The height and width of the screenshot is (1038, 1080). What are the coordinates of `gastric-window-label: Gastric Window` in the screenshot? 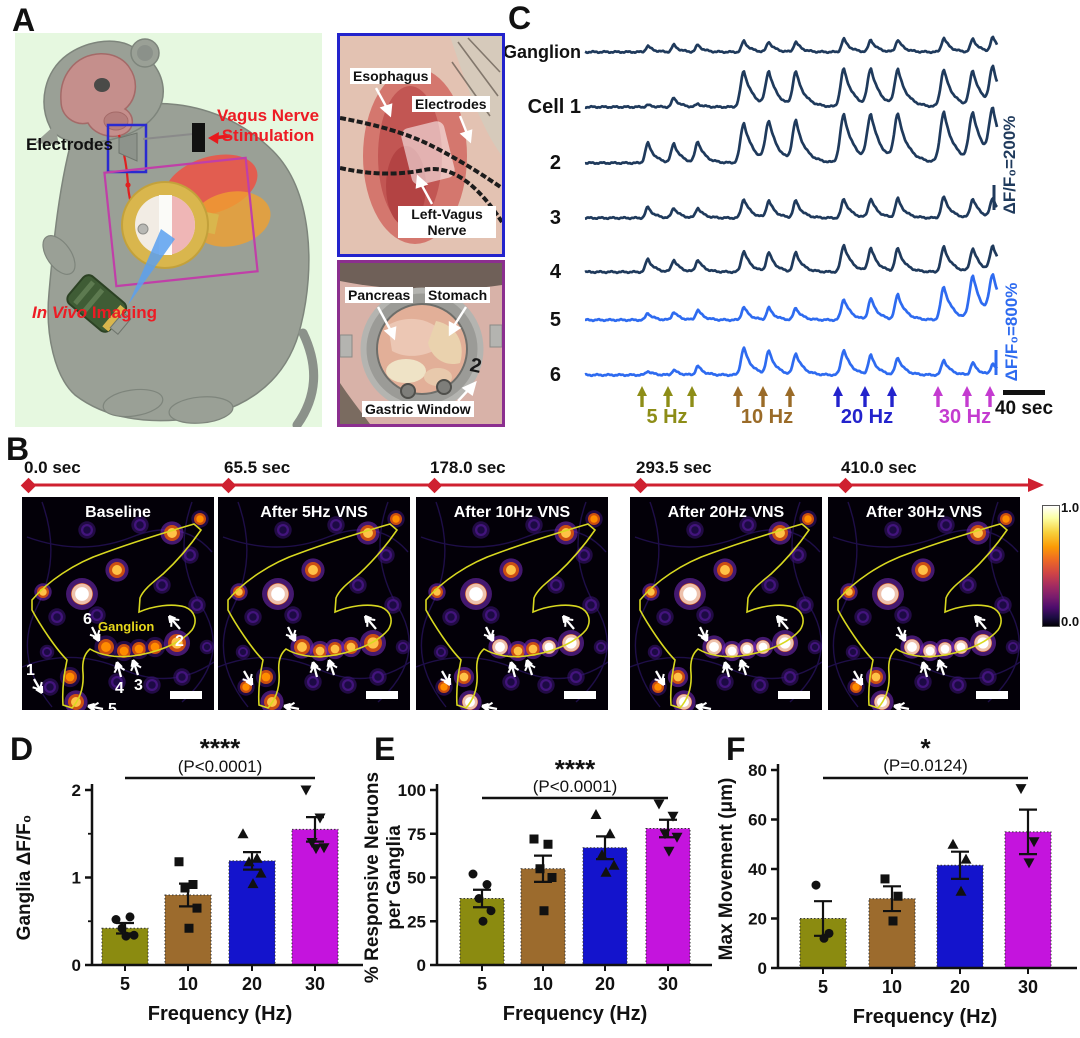 It's located at (418, 409).